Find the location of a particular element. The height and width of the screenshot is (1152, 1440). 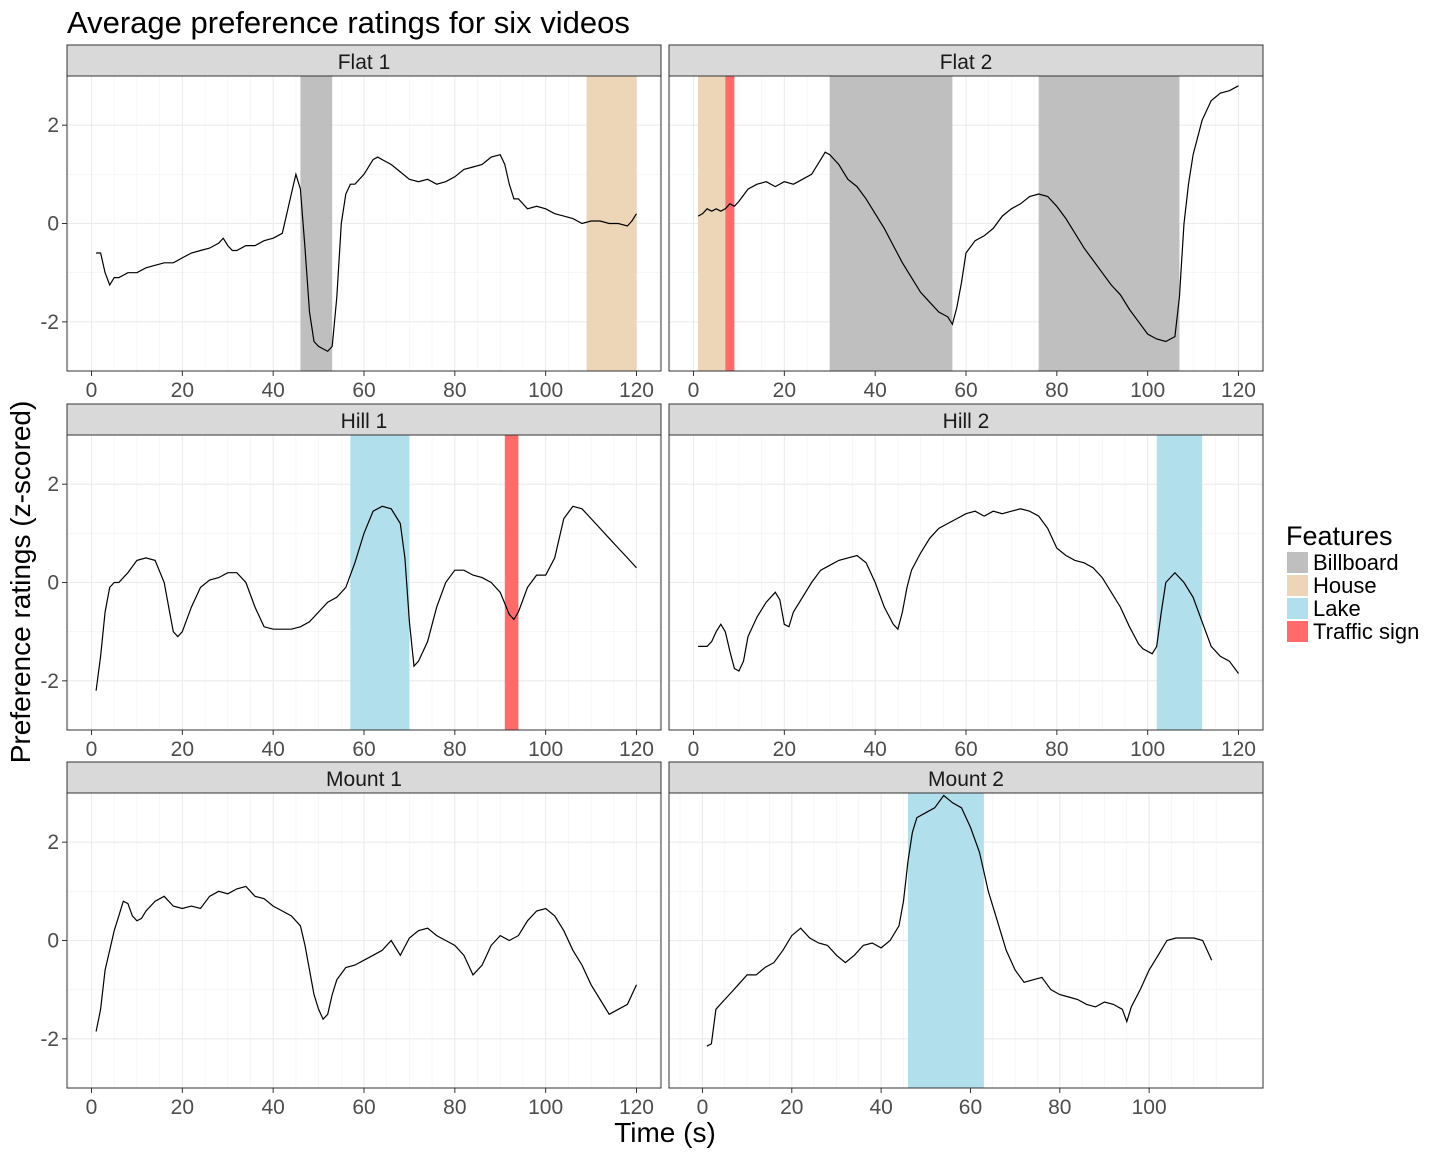

strip-label-hill-2: Hill 2 is located at coordinates (966, 421).